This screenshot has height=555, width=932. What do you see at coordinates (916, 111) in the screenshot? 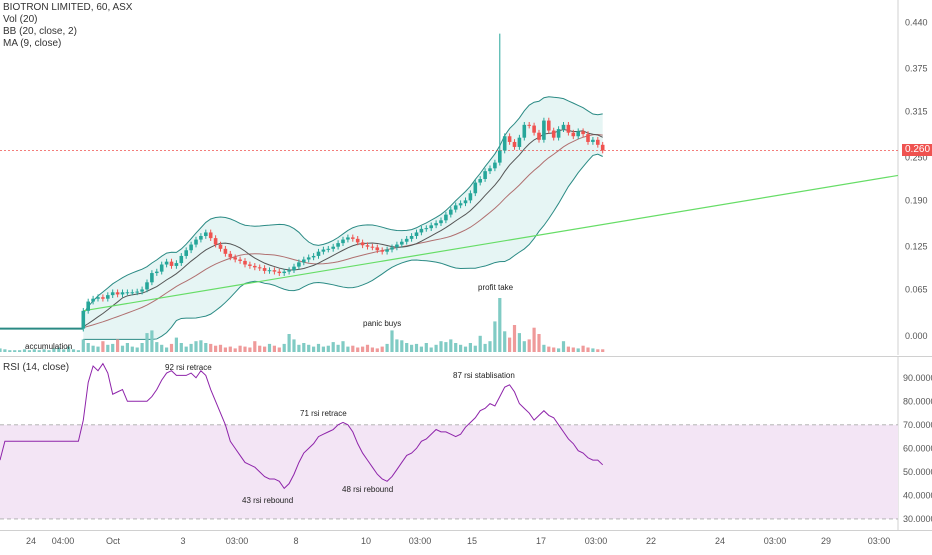
I see `price-tick-label: 0.315` at bounding box center [916, 111].